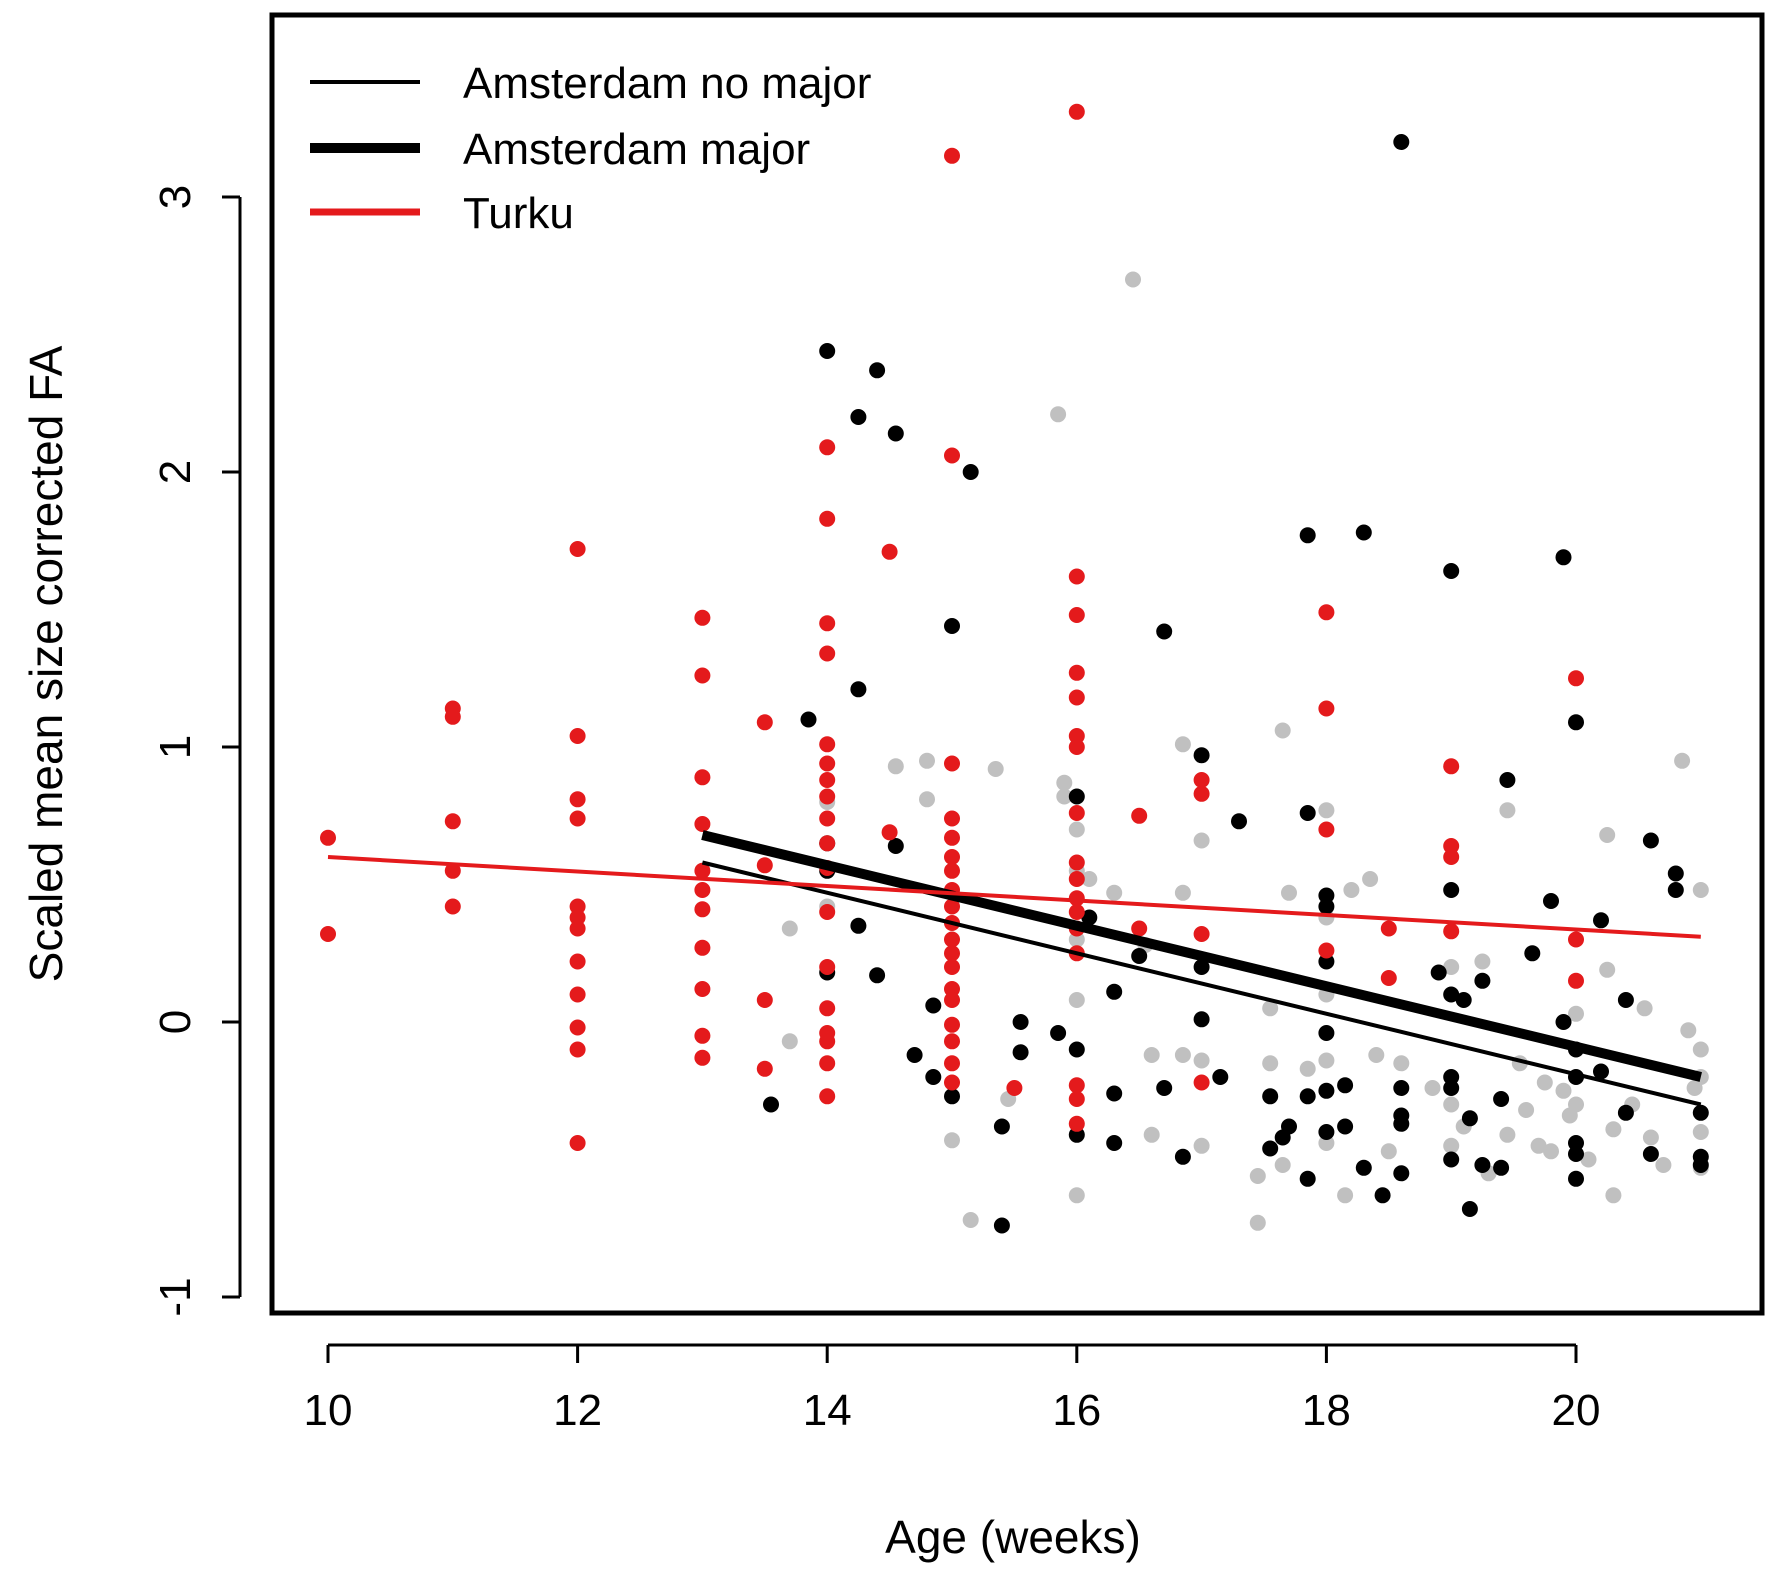  I want to click on y-tick-label: 3, so click(175, 197).